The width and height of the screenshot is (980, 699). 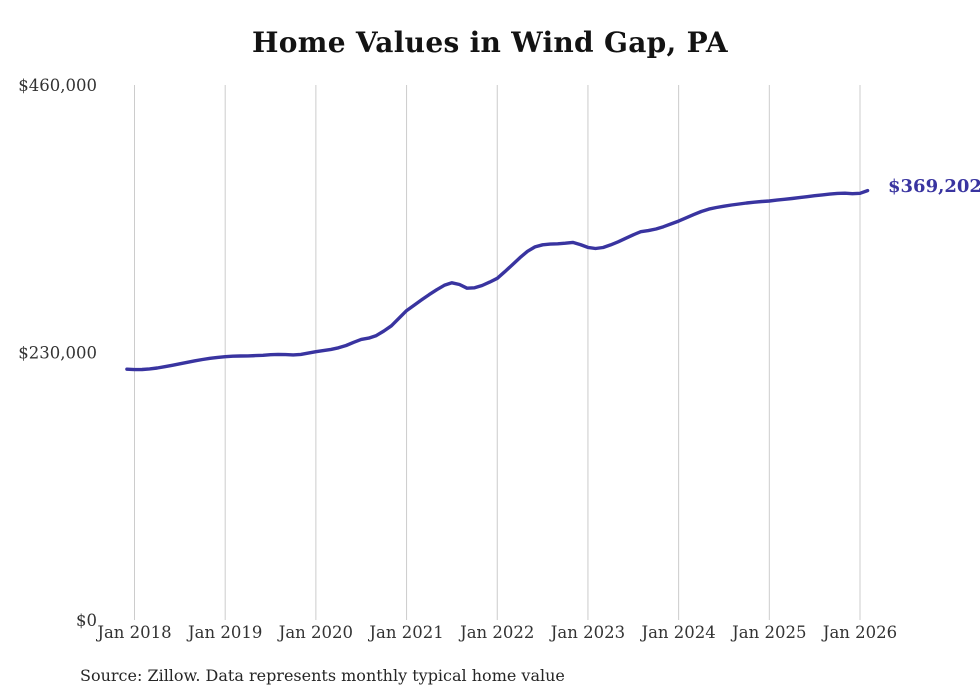 What do you see at coordinates (587, 632) in the screenshot?
I see `x-tick-label: Jan 2023` at bounding box center [587, 632].